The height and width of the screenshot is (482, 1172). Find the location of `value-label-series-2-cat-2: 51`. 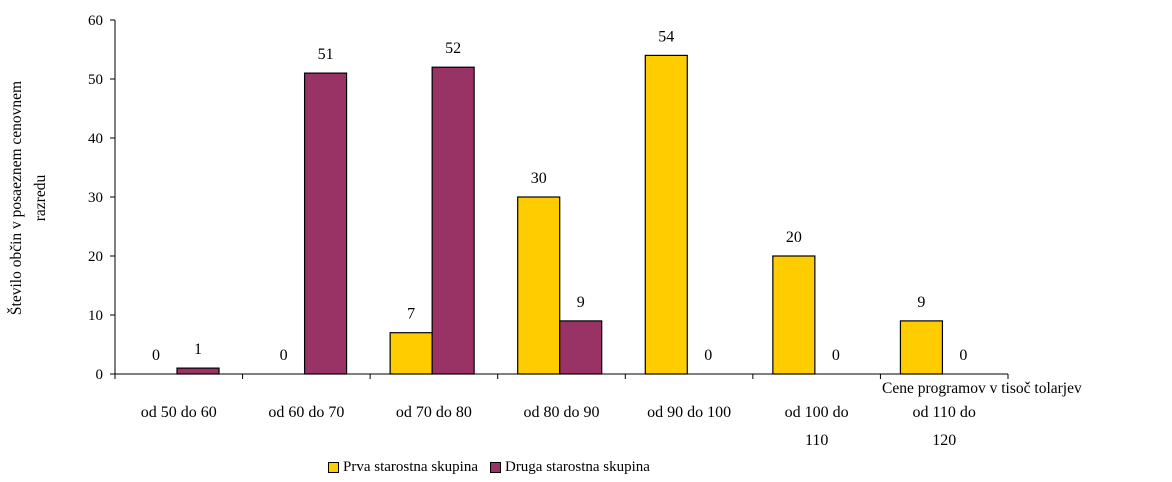

value-label-series-2-cat-2: 51 is located at coordinates (326, 54).